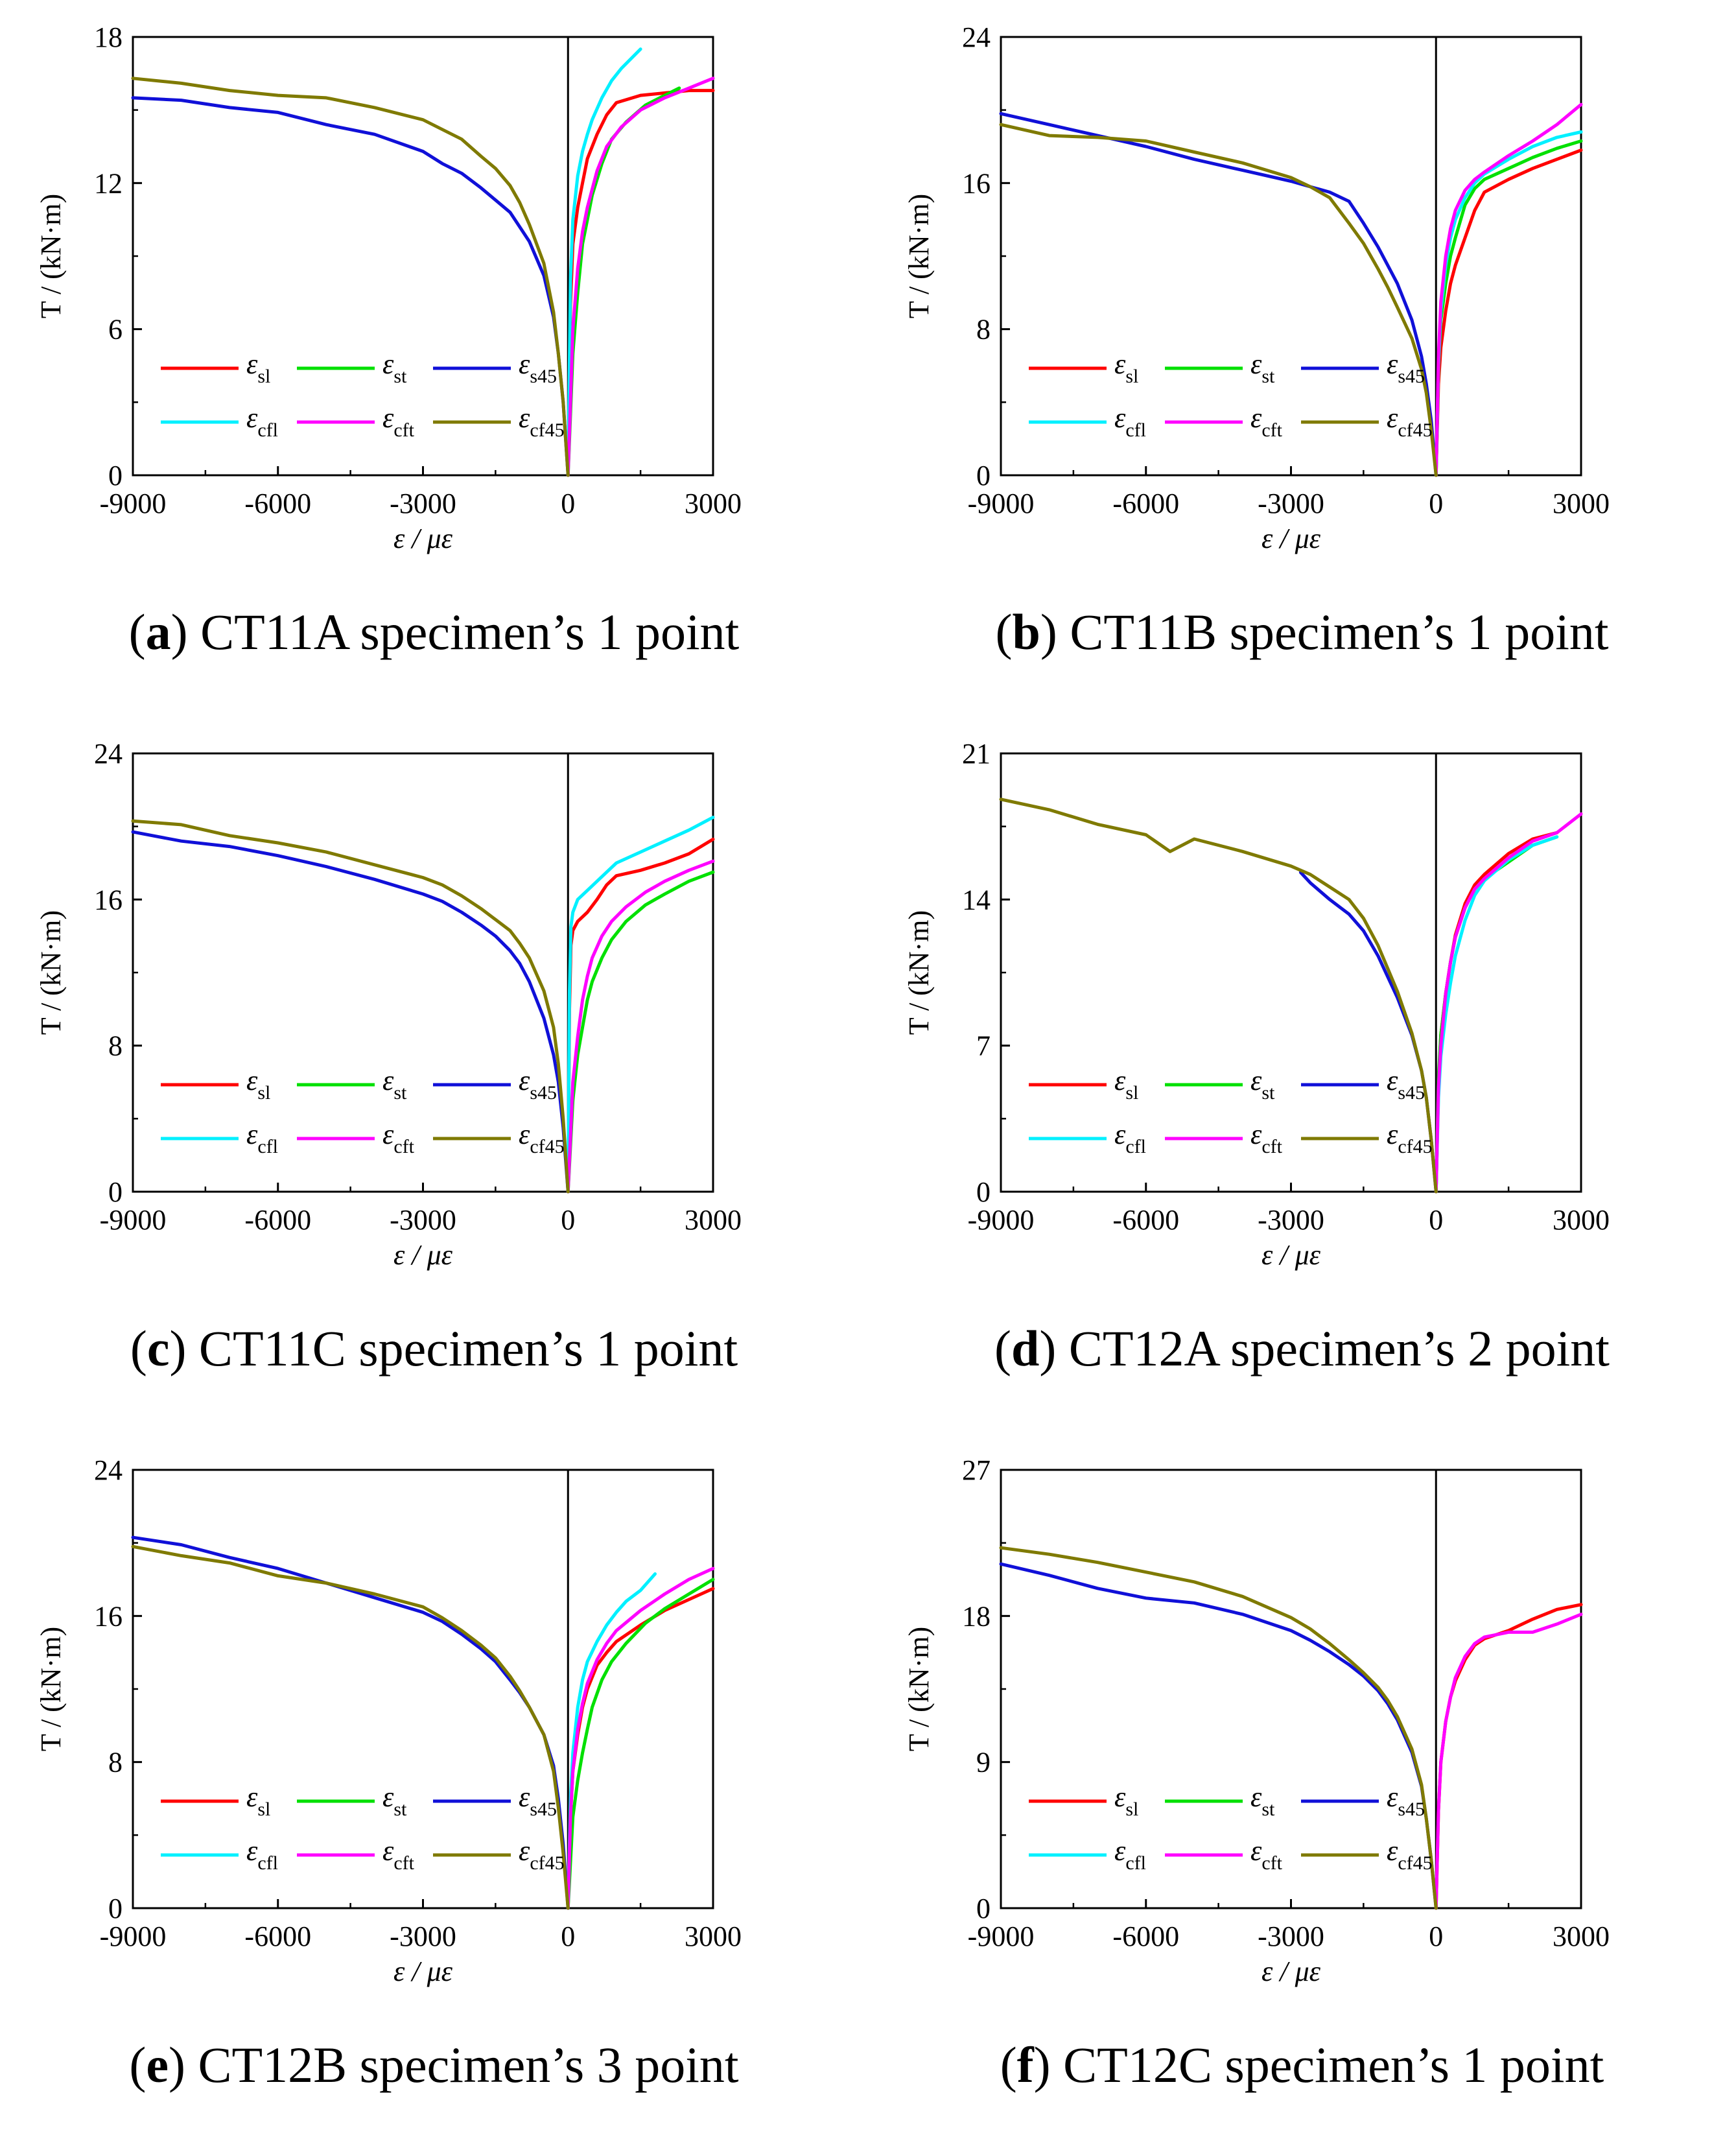  I want to click on caption-text: CT11A specimen’s 1 point, so click(470, 632).